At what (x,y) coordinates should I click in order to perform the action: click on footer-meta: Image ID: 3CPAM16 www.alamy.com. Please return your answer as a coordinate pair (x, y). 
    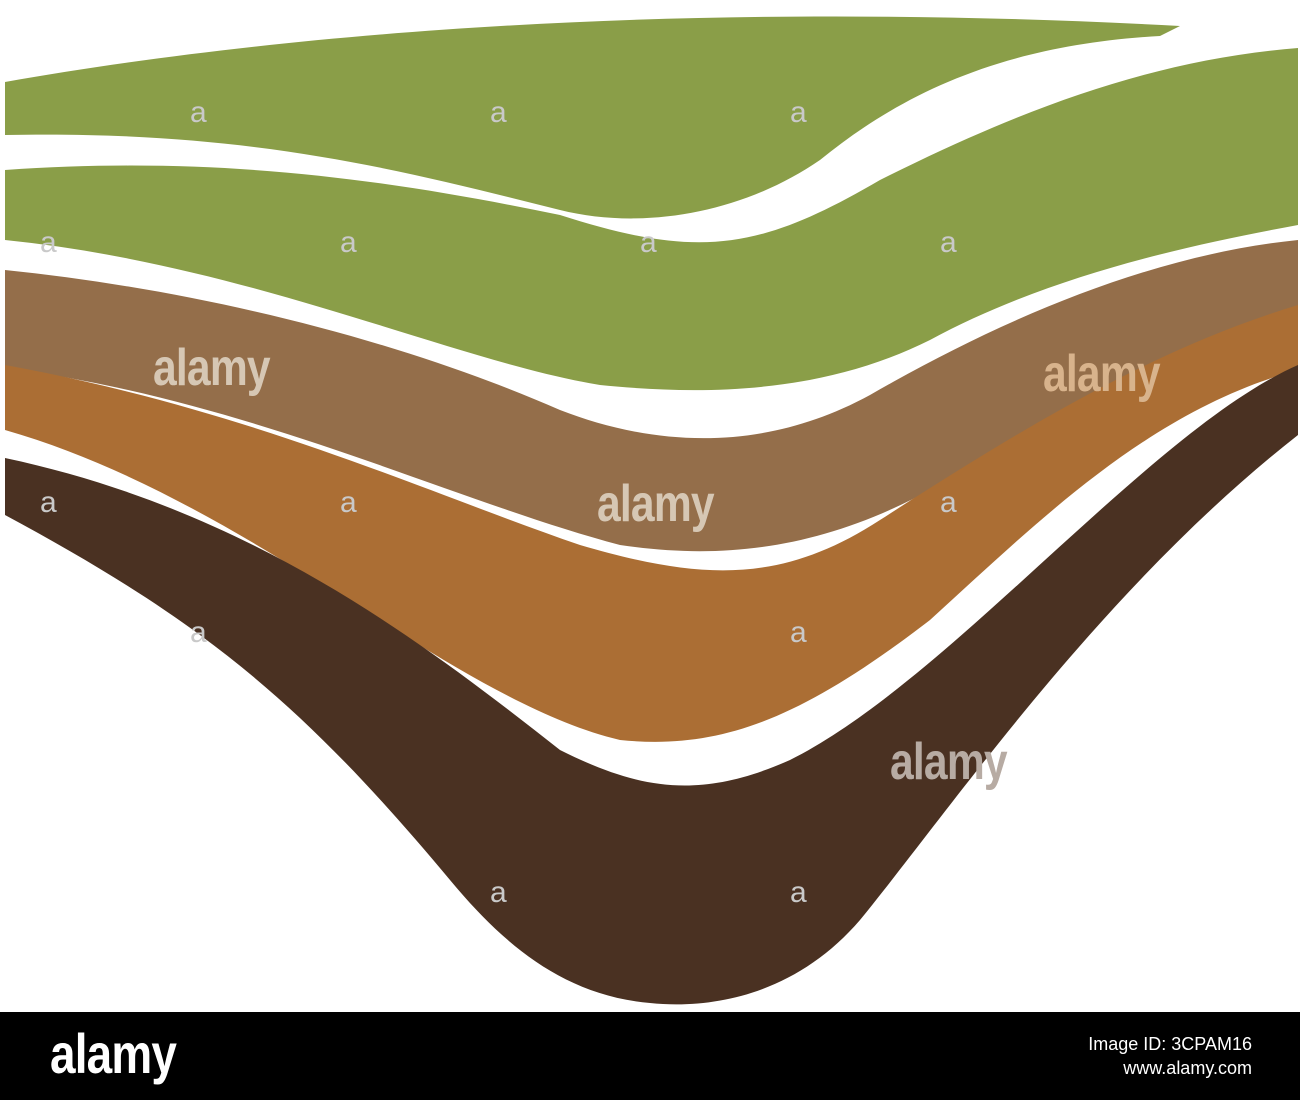
    Looking at the image, I should click on (1170, 1056).